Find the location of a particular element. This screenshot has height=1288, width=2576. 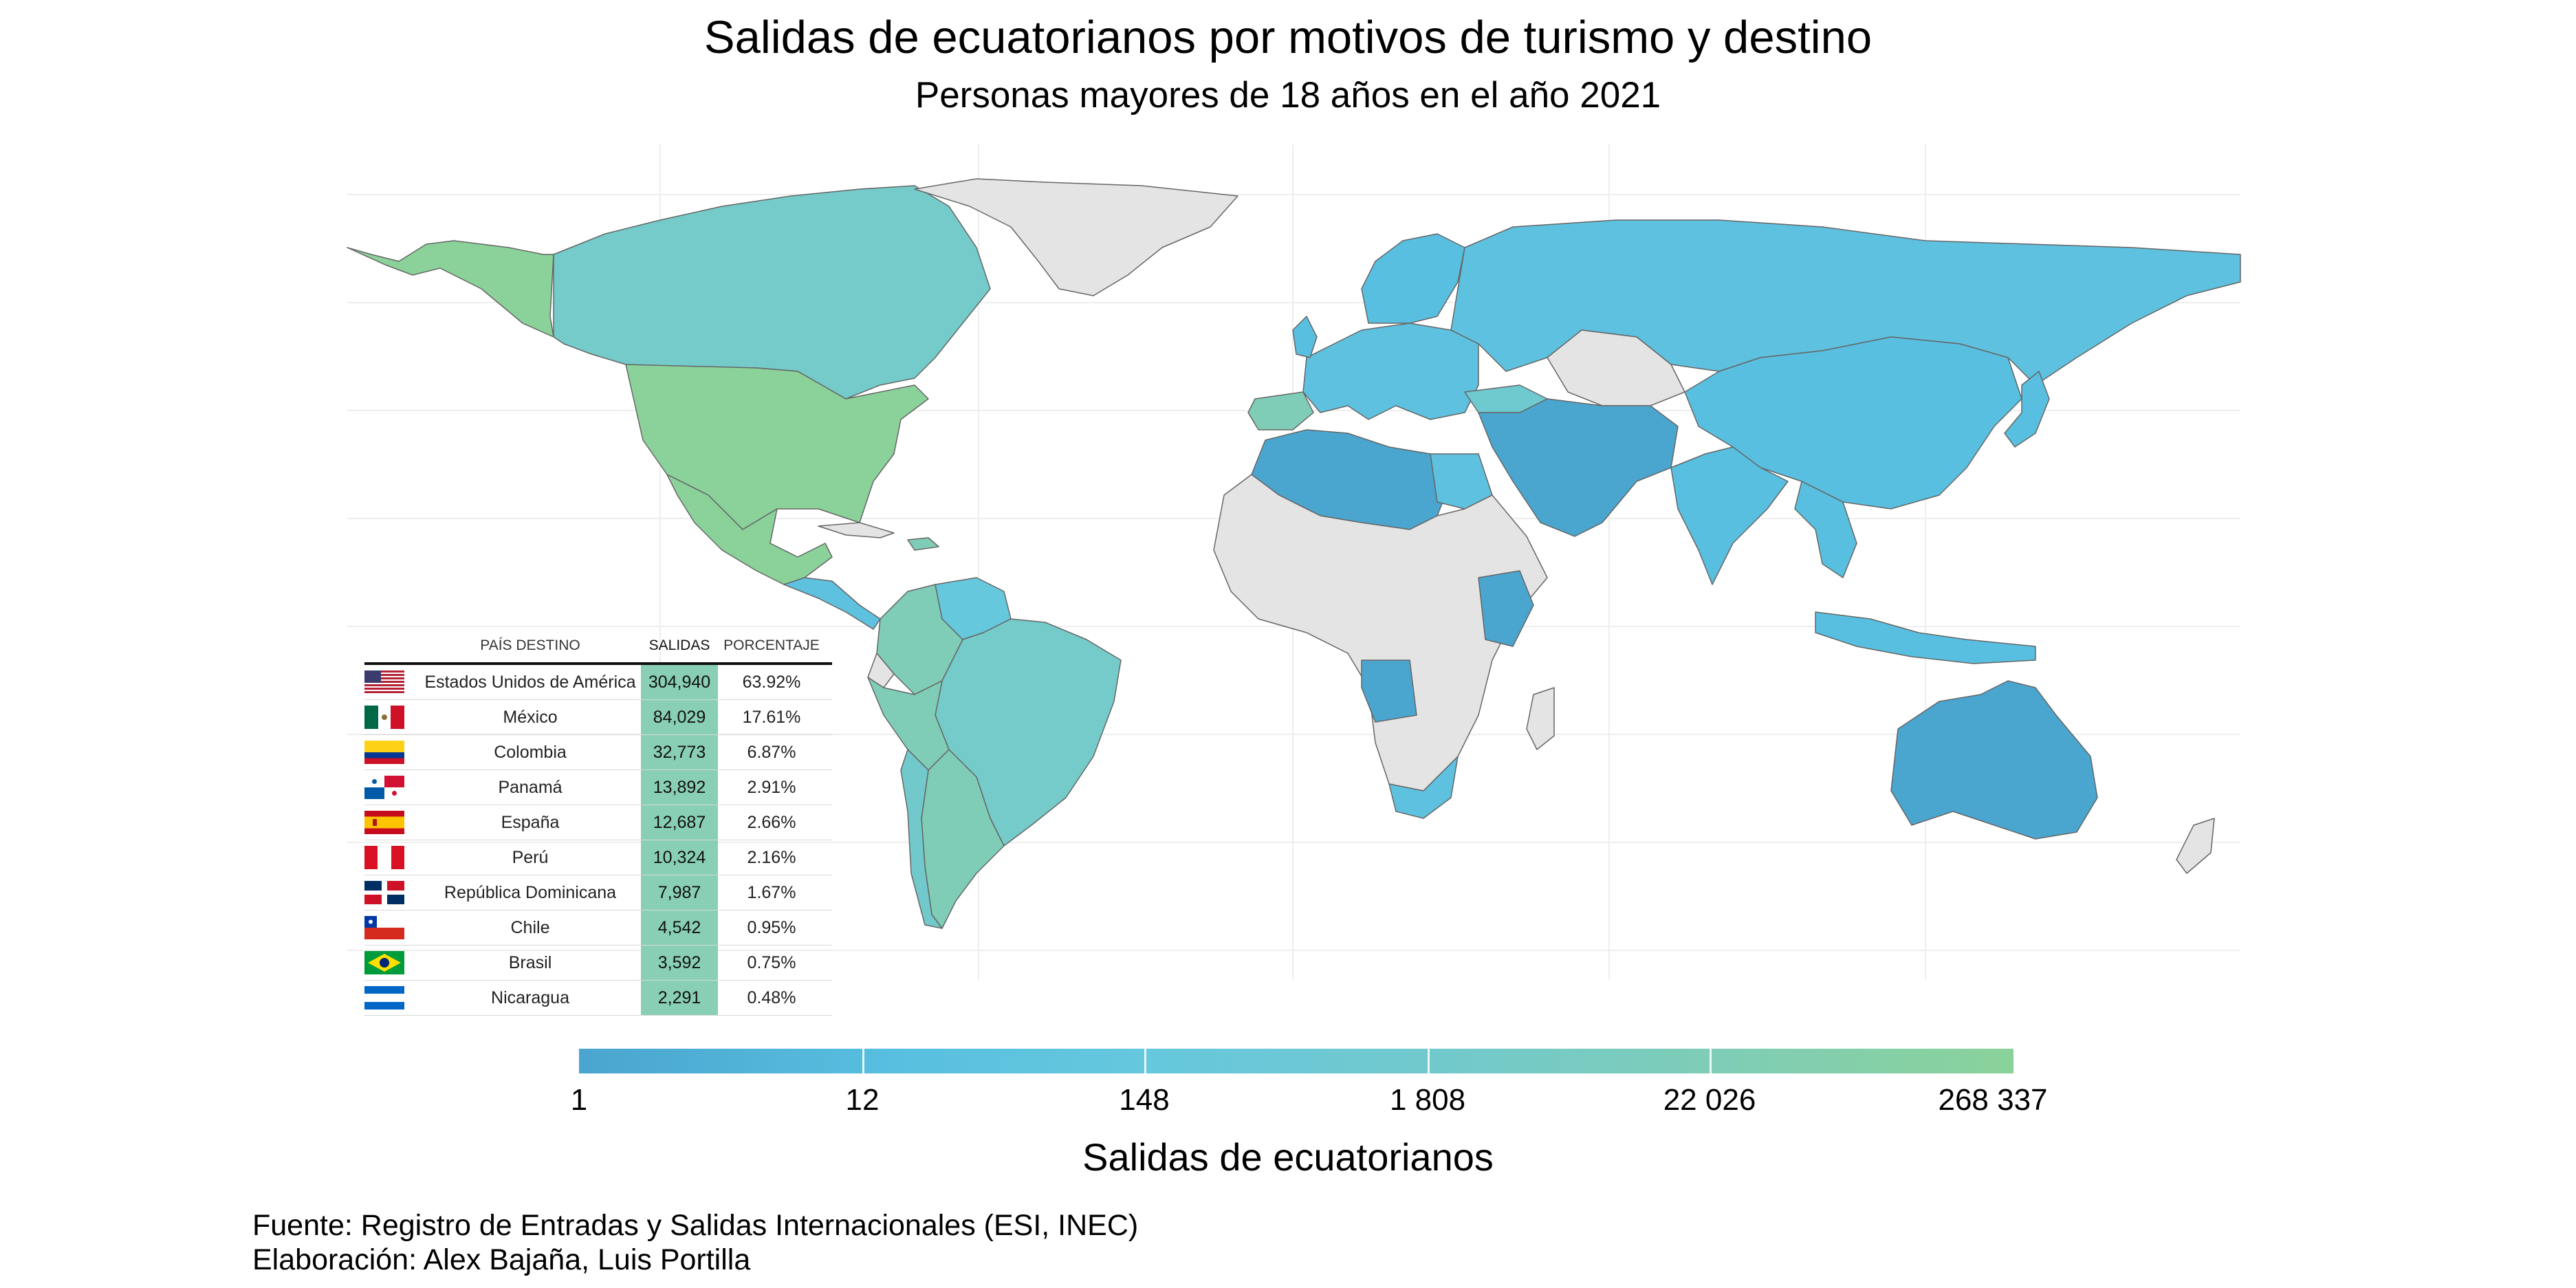

table-row: Chile 4,542 0.95% is located at coordinates (598, 928).